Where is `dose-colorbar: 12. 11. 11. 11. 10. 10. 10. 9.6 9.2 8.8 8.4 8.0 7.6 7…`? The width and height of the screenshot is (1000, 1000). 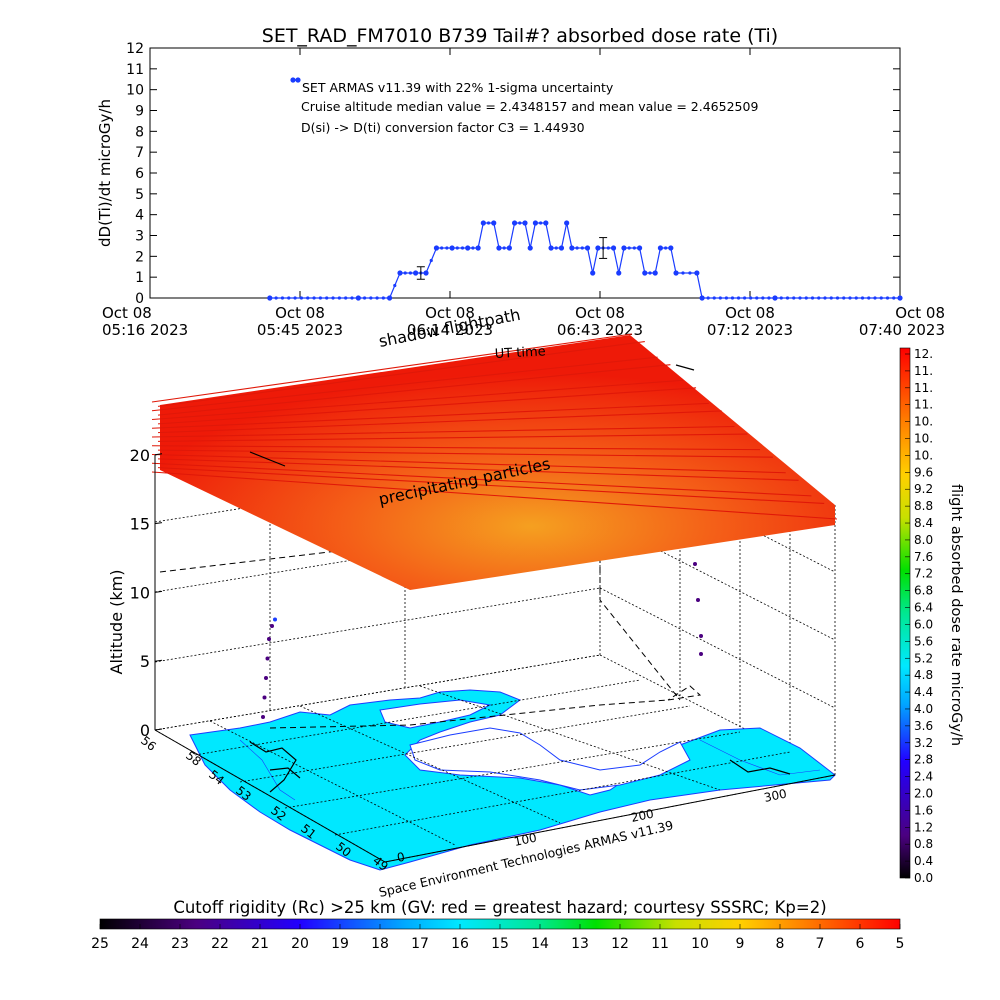
dose-colorbar: 12. 11. 11. 11. 10. 10. 10. 9.6 9.2 8.8 8.4 8.0 7.6 7… is located at coordinates (931, 616).